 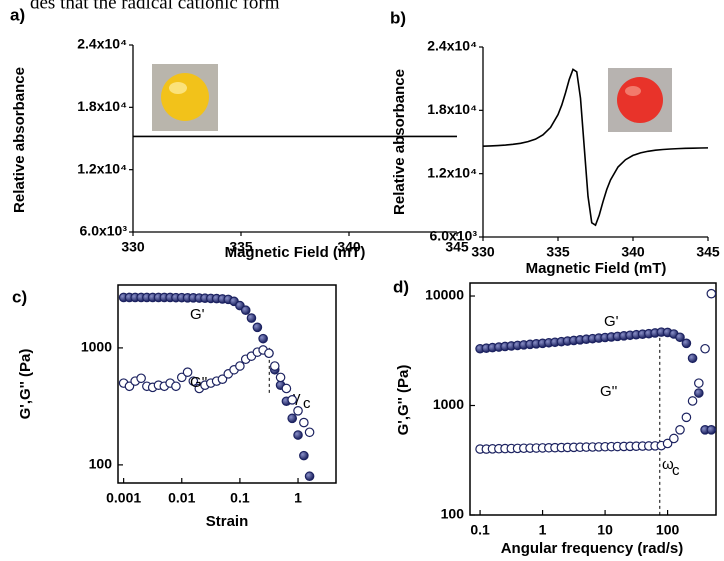 I want to click on photo-red, so click(x=640, y=100).